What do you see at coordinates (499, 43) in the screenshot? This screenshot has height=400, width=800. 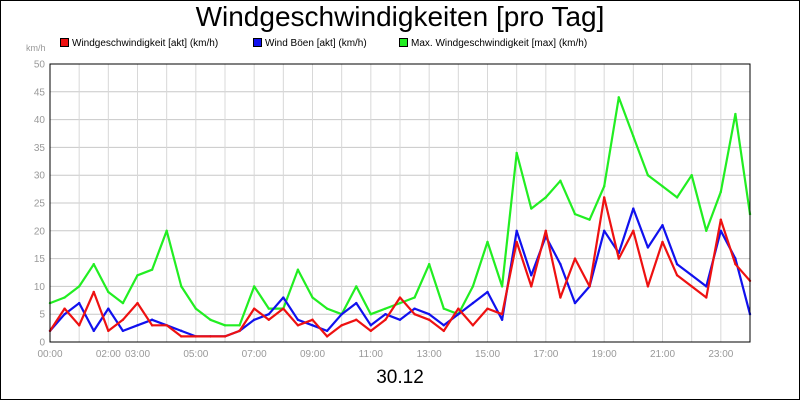 I see `legend-label-max-speed: Max. Windgeschwindigkeit [max] (km/h)` at bounding box center [499, 43].